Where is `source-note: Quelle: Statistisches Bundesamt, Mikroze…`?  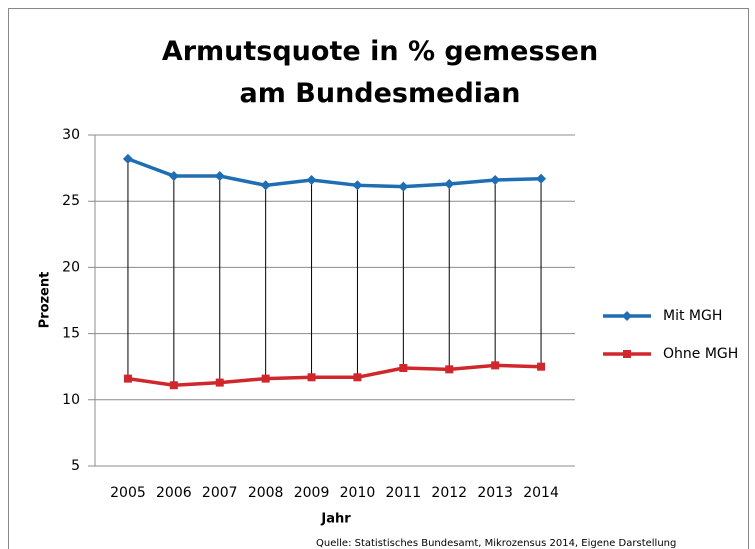
source-note: Quelle: Statistisches Bundesamt, Mikroze… is located at coordinates (496, 543).